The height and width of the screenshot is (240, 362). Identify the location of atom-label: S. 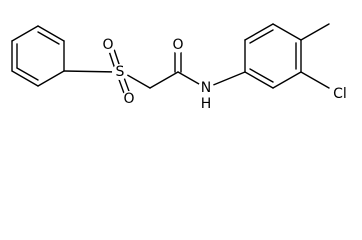
(120, 72).